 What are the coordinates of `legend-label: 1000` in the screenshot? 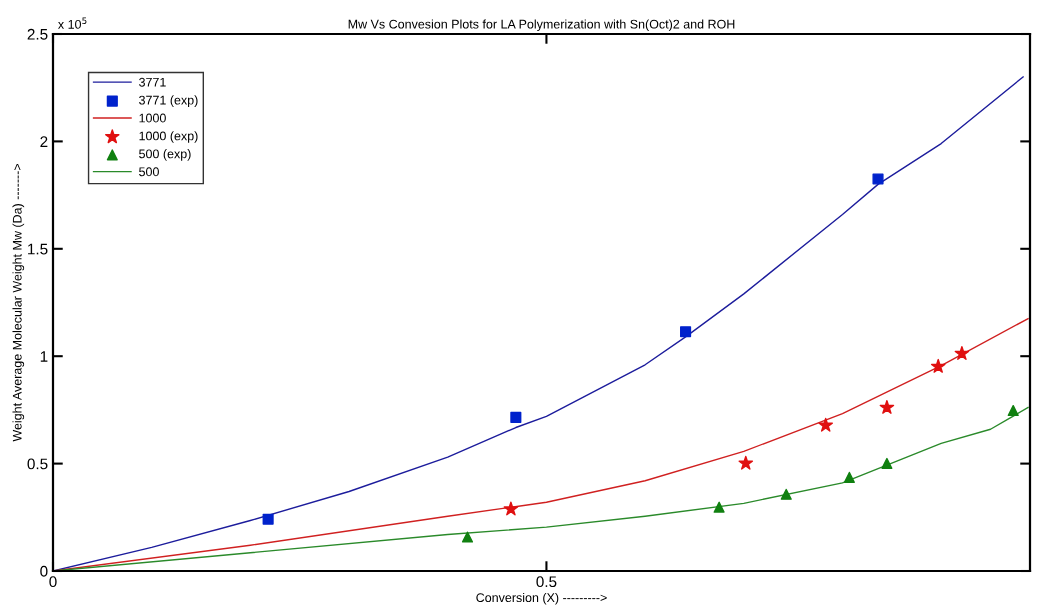 It's located at (152, 118).